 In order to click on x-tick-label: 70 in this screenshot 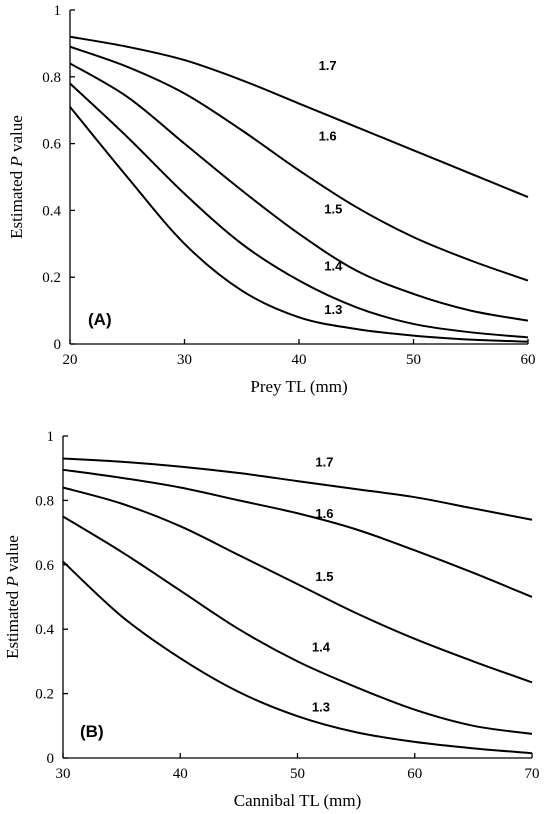, I will do `click(532, 774)`.